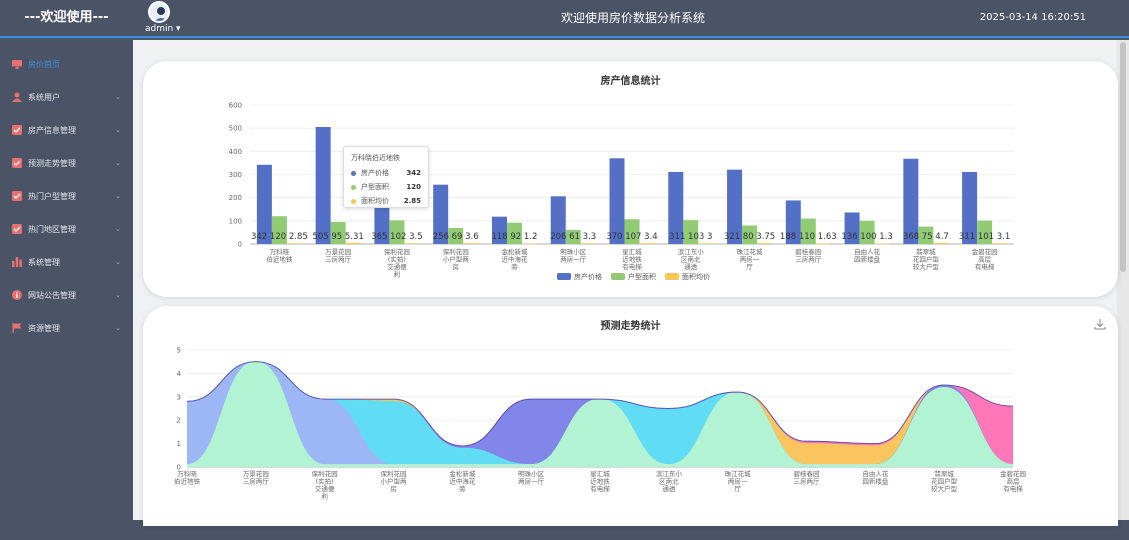 This screenshot has width=1129, height=540. I want to click on sidebar-item-property: 房产信息管理 ⌄, so click(66, 130).